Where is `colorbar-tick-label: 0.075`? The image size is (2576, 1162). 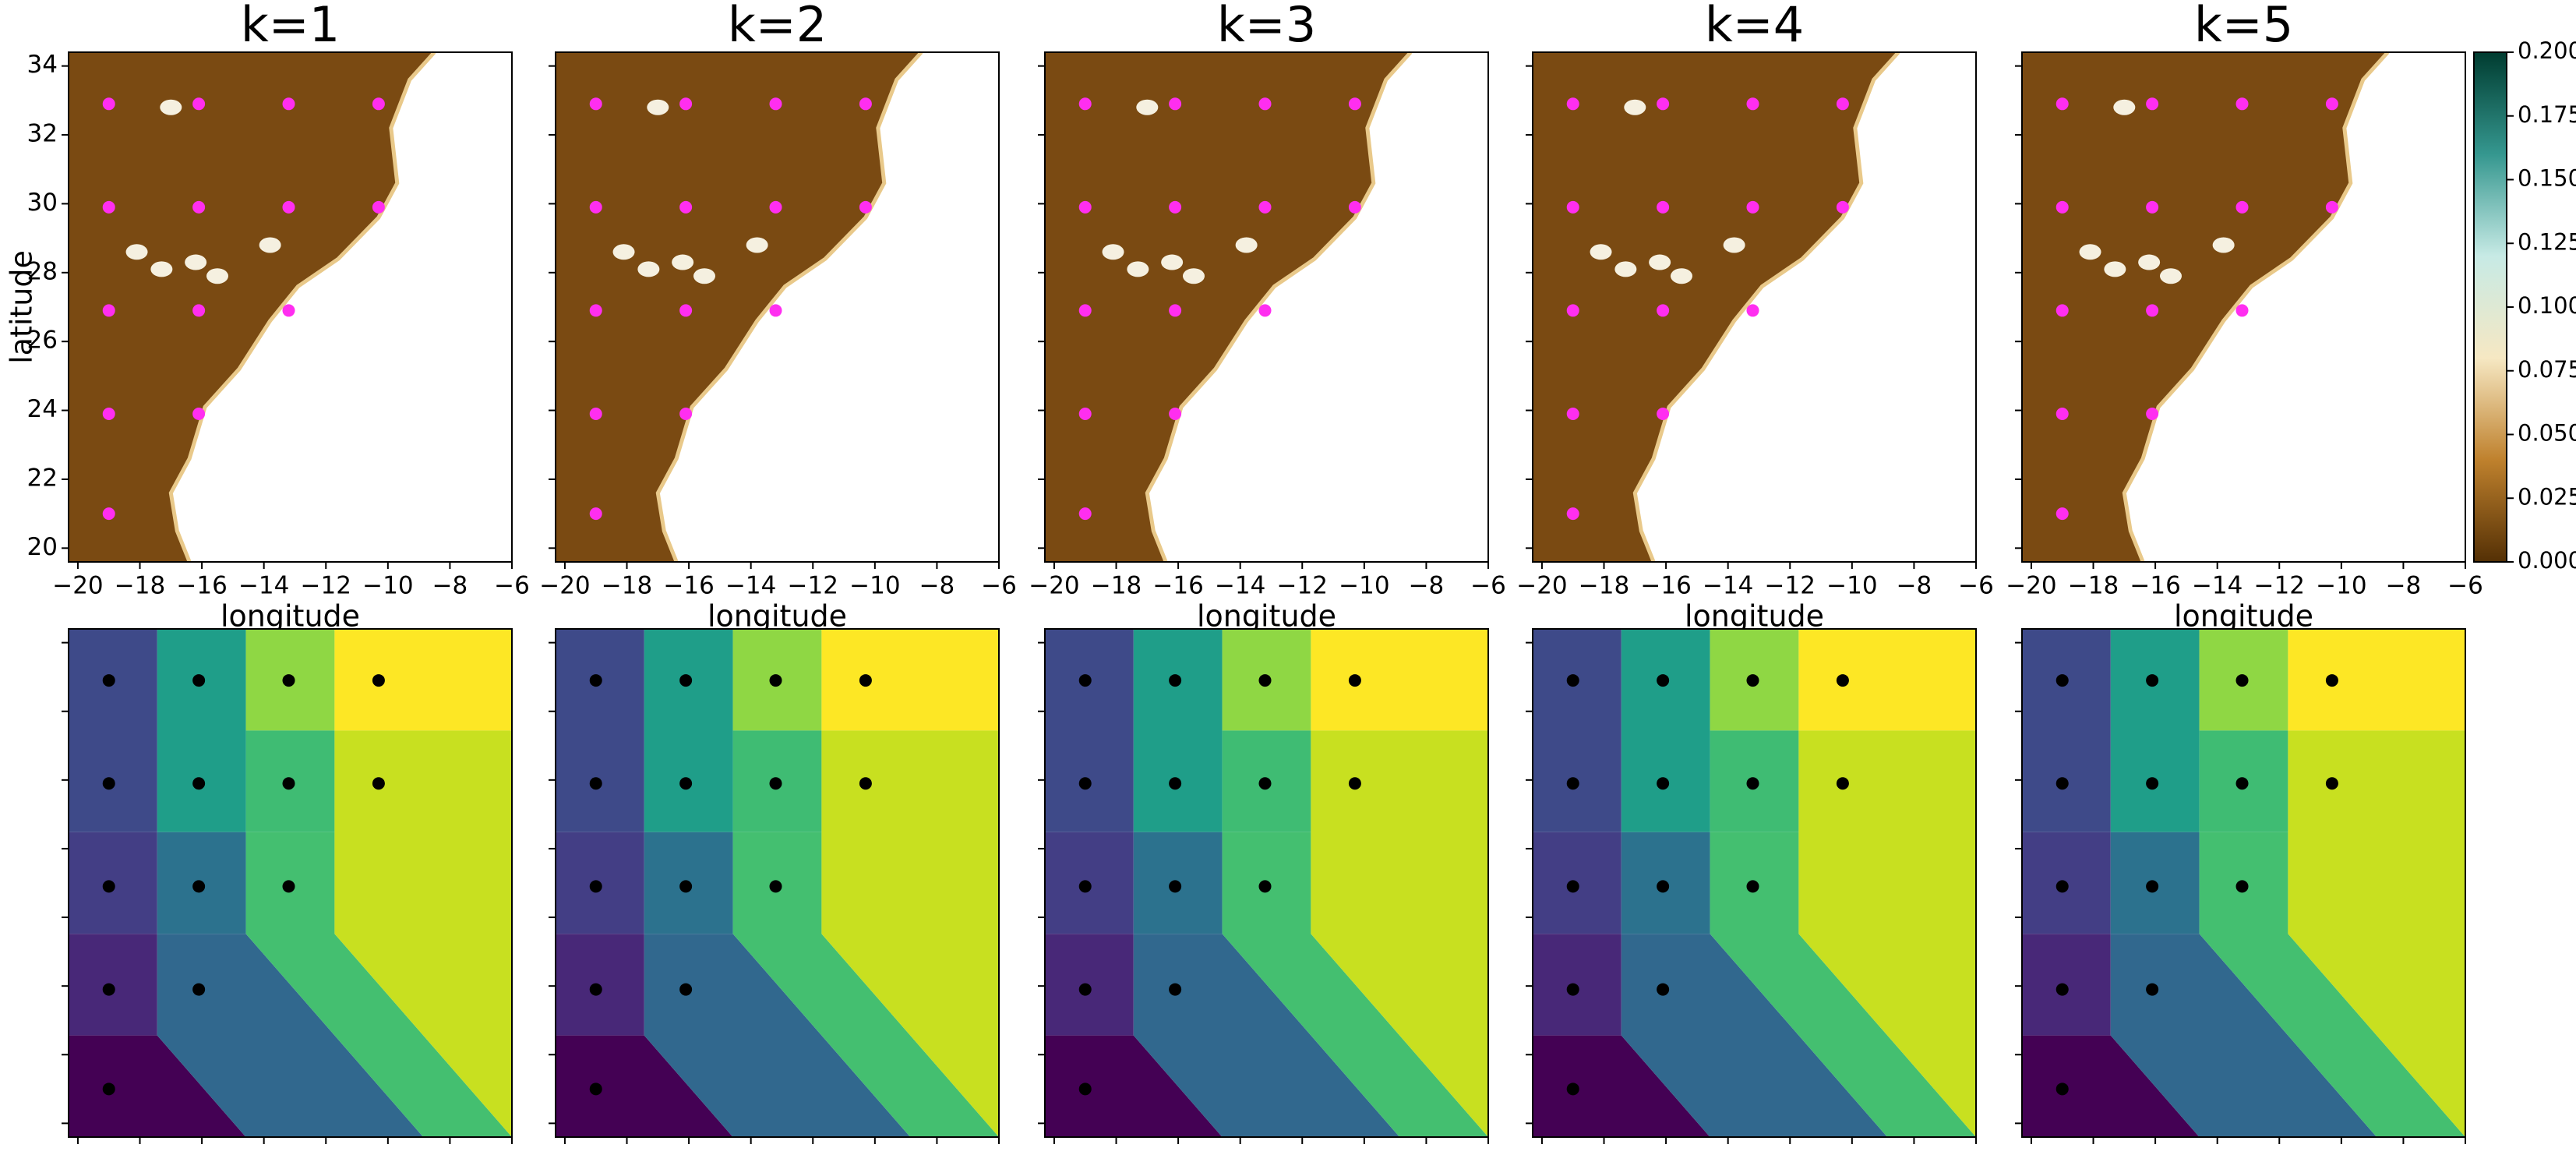
colorbar-tick-label: 0.075 is located at coordinates (2547, 369).